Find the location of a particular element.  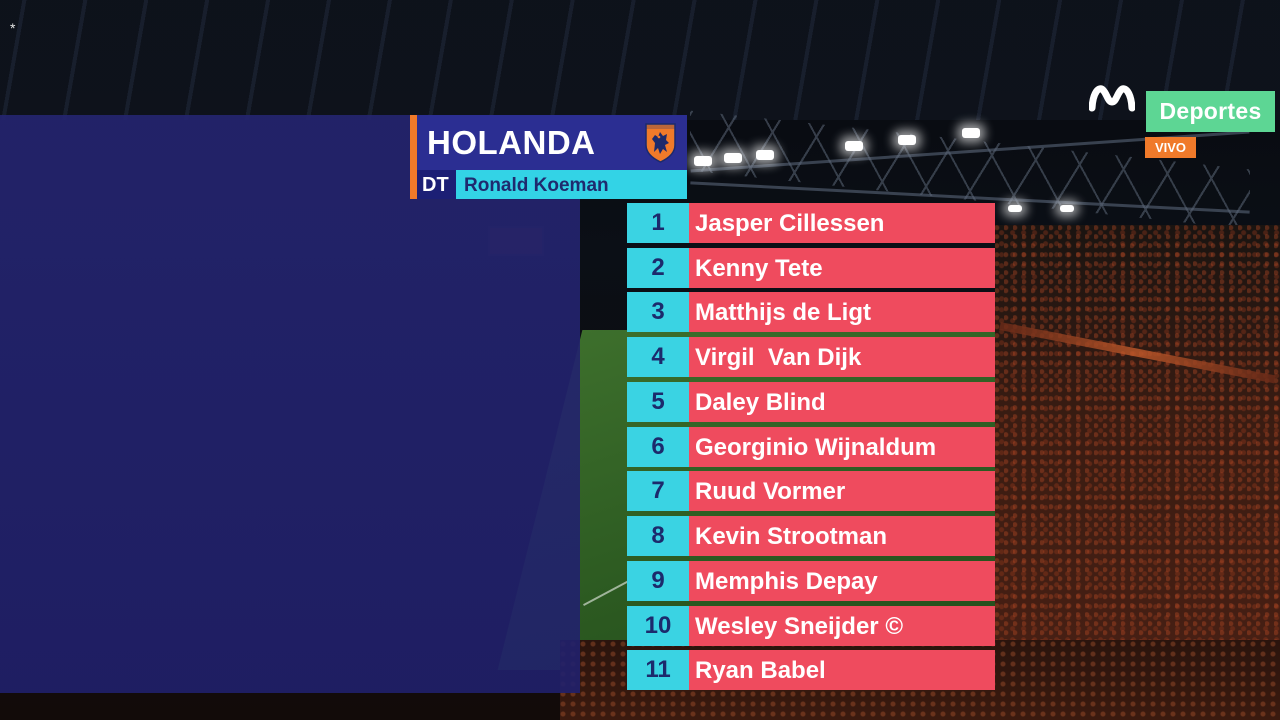

player-row: 1 Jasper Cillessen is located at coordinates (811, 223).